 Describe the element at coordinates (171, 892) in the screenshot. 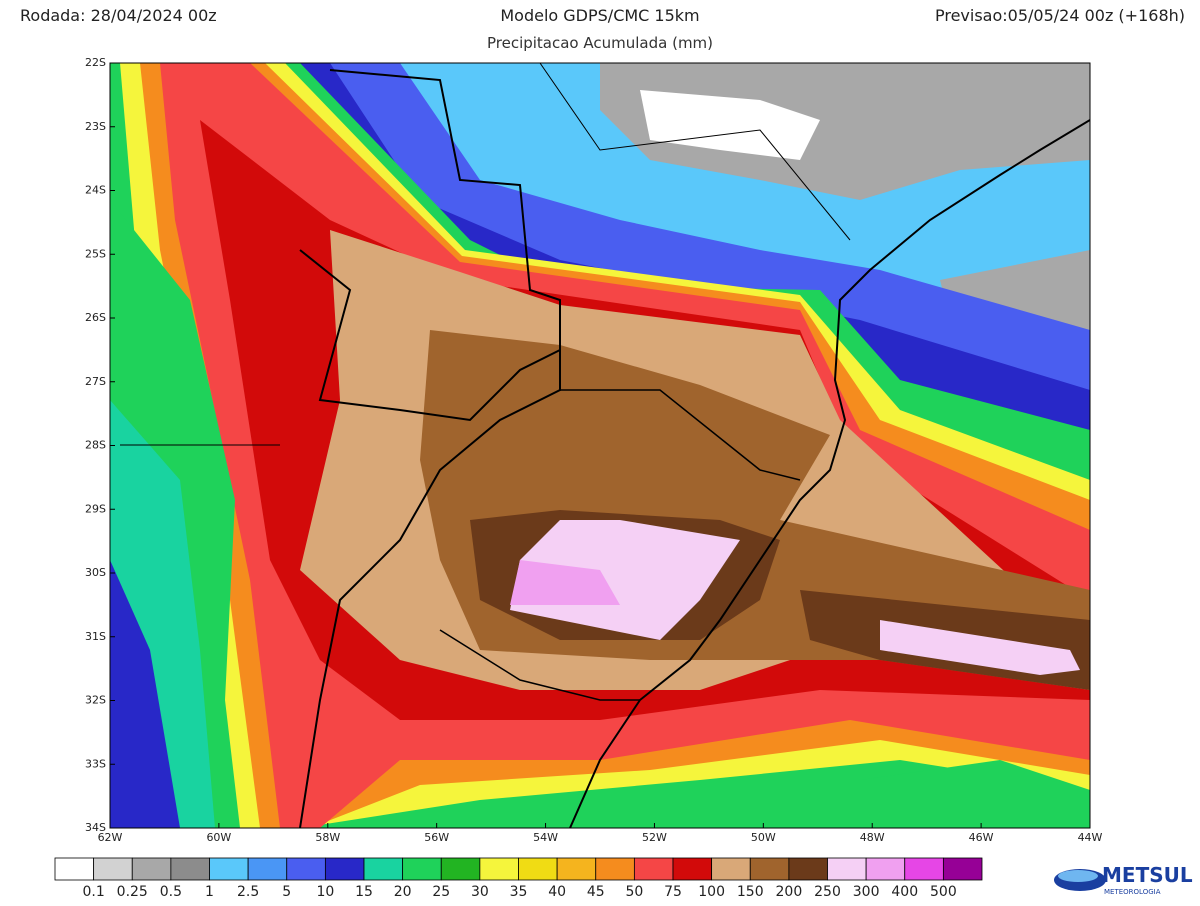

I see `colorbar-label: 0.5` at that location.